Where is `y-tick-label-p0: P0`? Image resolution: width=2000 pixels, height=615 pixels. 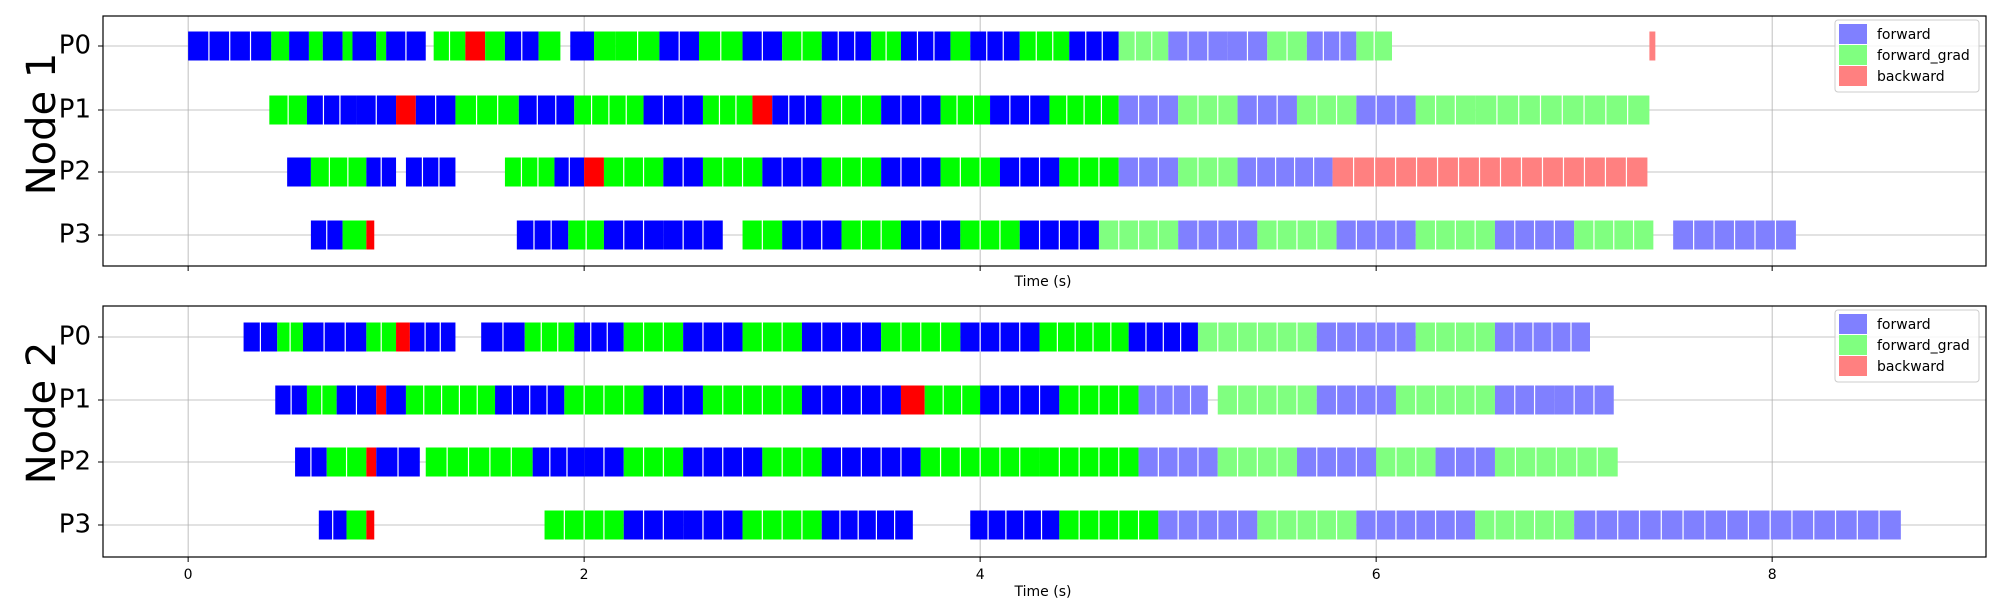
y-tick-label-p0: P0 is located at coordinates (75, 46).